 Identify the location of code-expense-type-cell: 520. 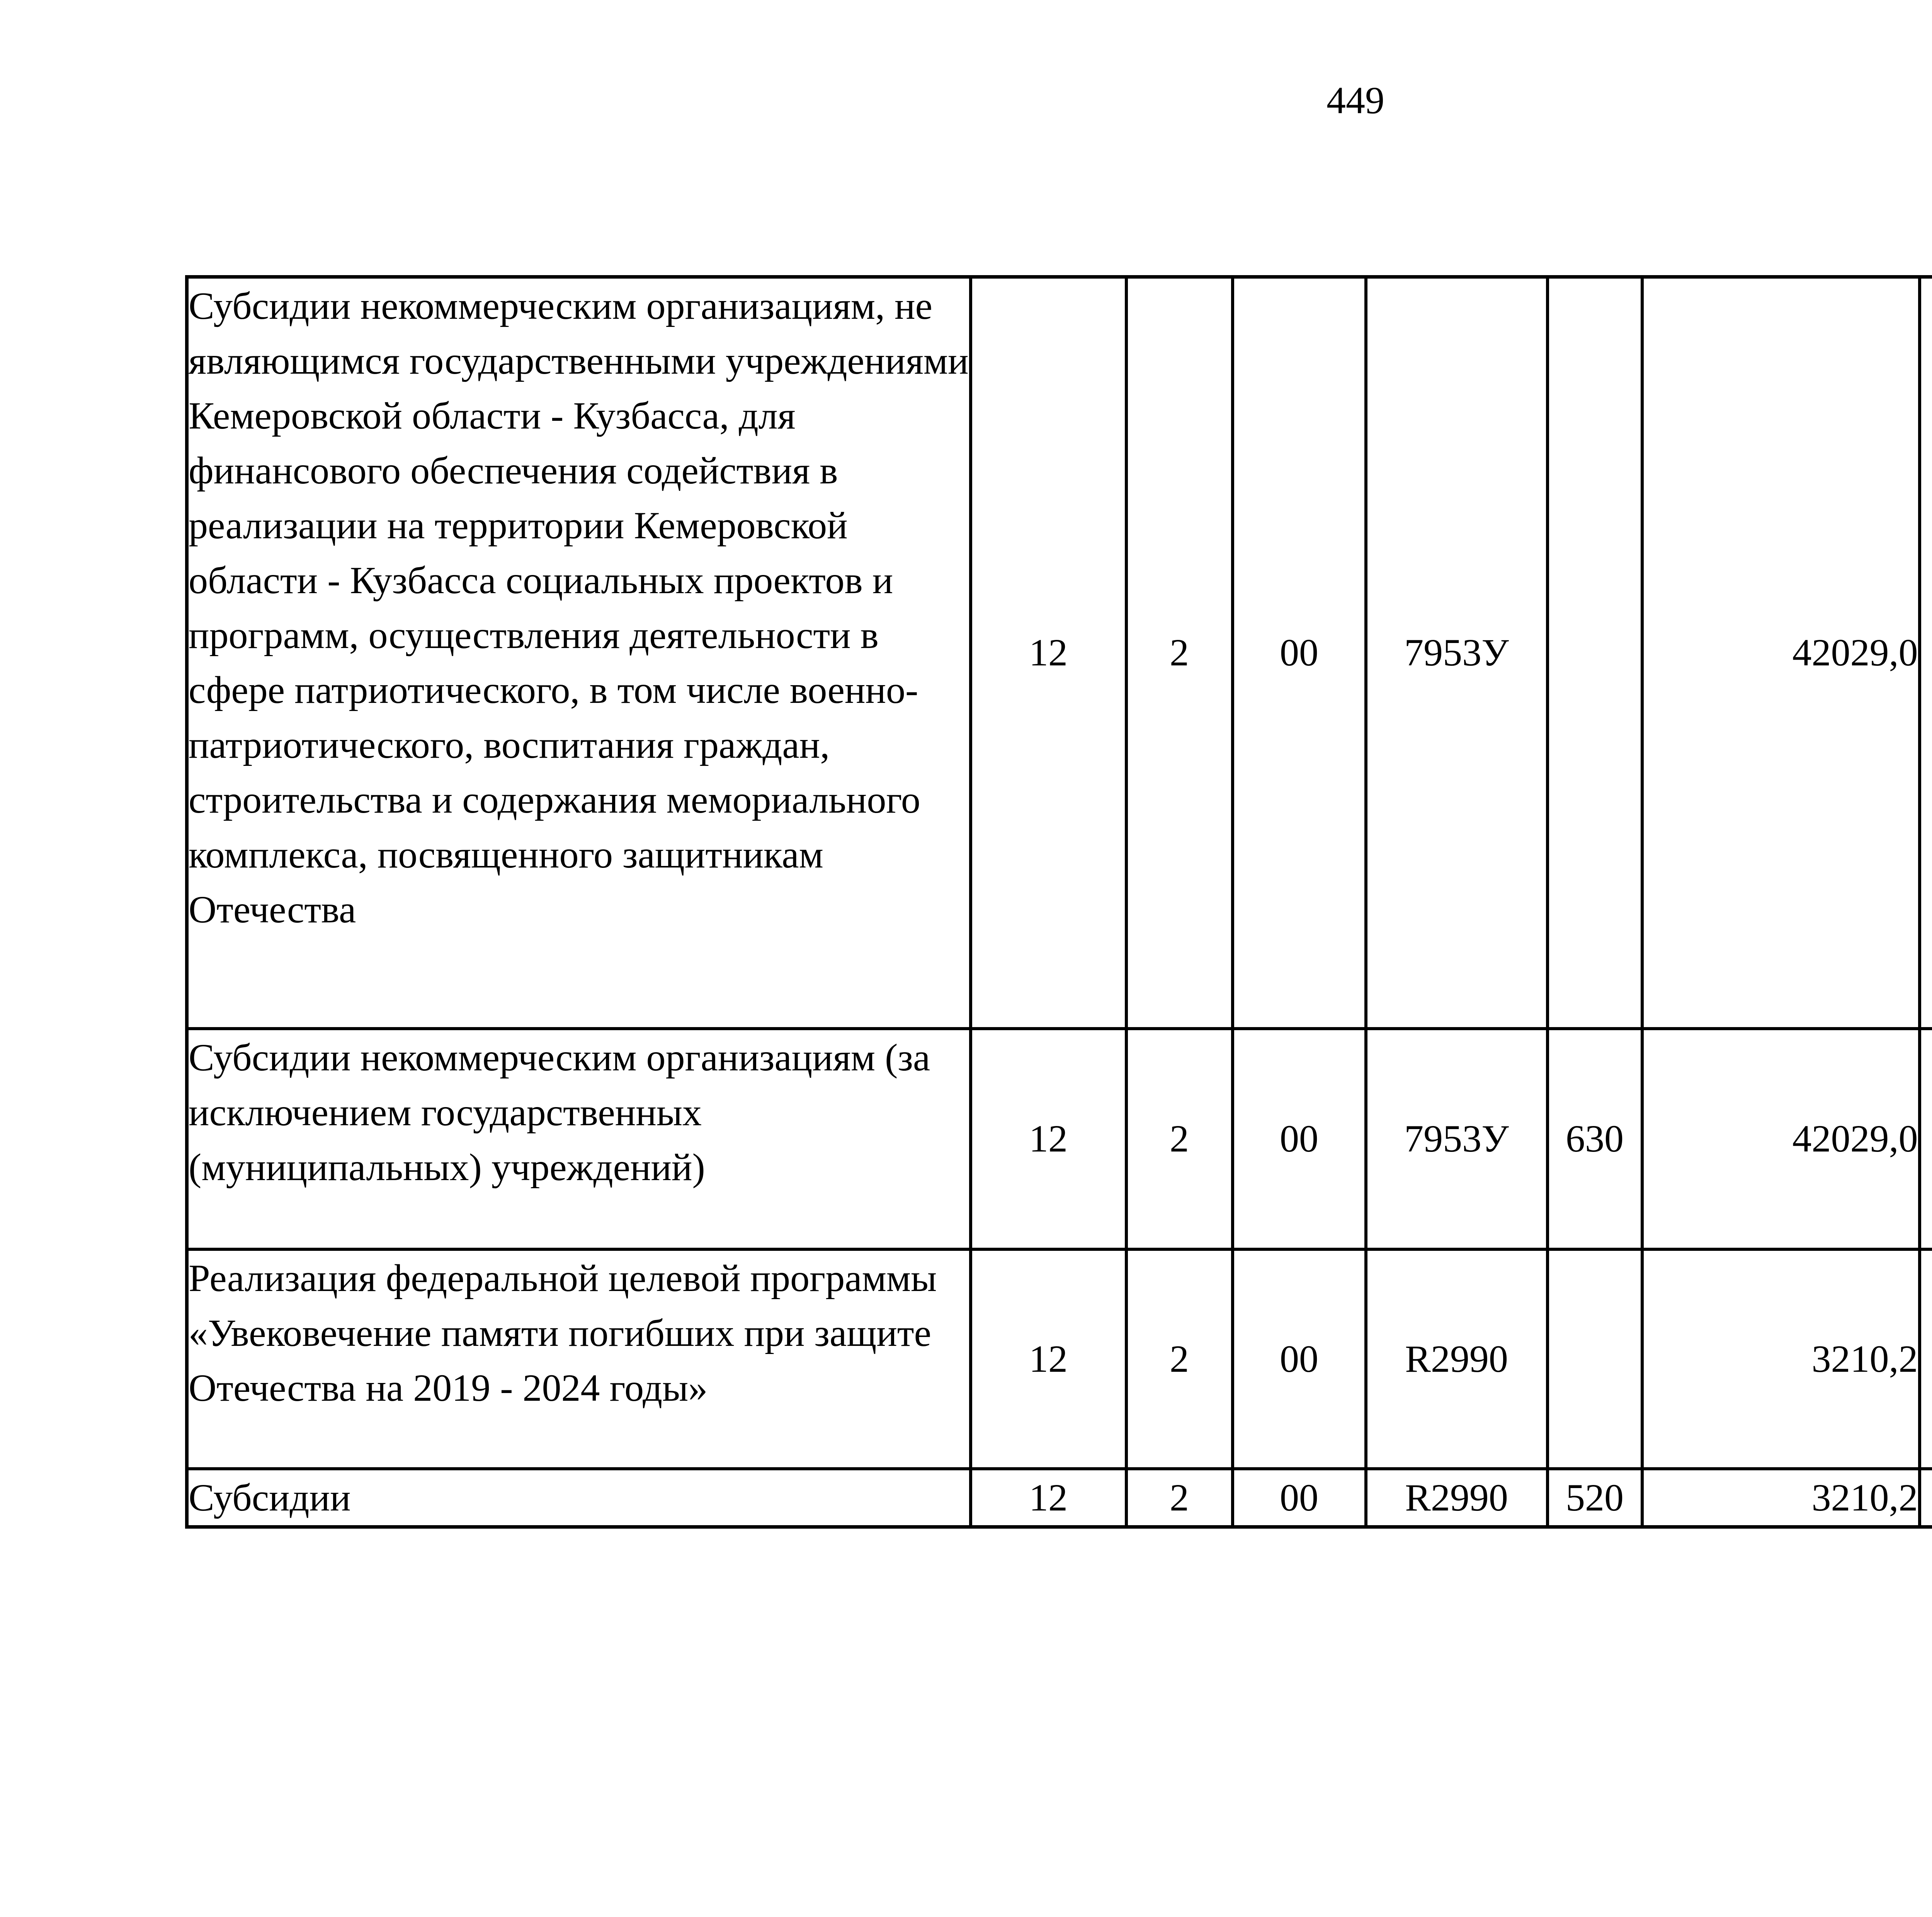
(1595, 1498).